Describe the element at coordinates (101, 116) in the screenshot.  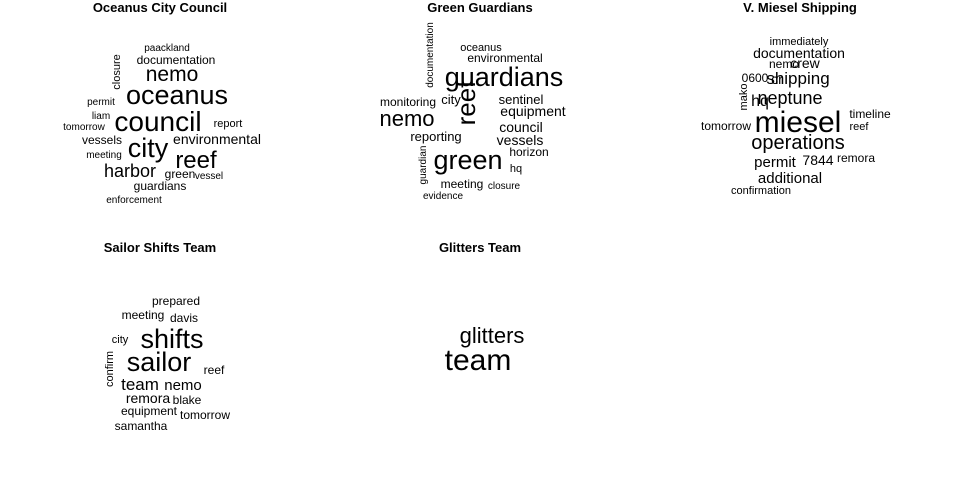
I see `word-liam: liam` at that location.